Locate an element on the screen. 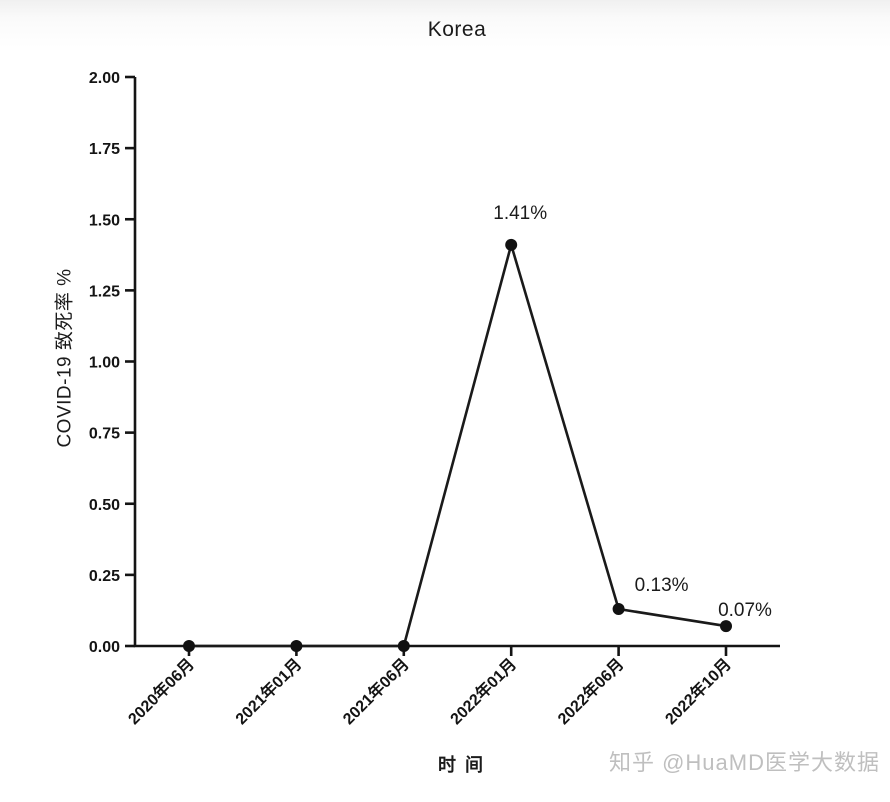  y-tick-label: 2.00 is located at coordinates (104, 78).